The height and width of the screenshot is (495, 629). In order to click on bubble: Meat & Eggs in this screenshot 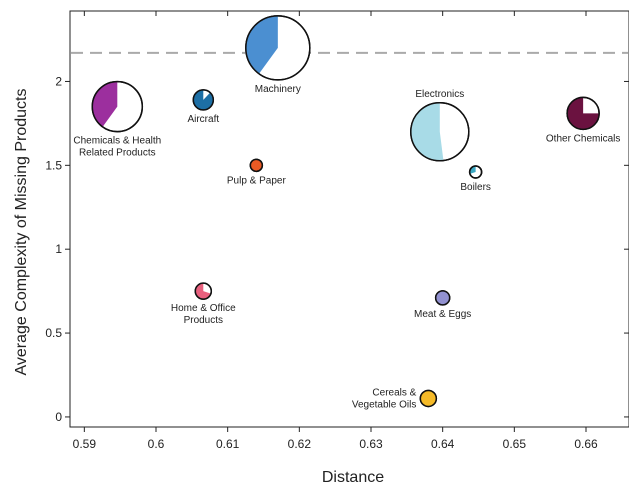, I will do `click(442, 305)`.